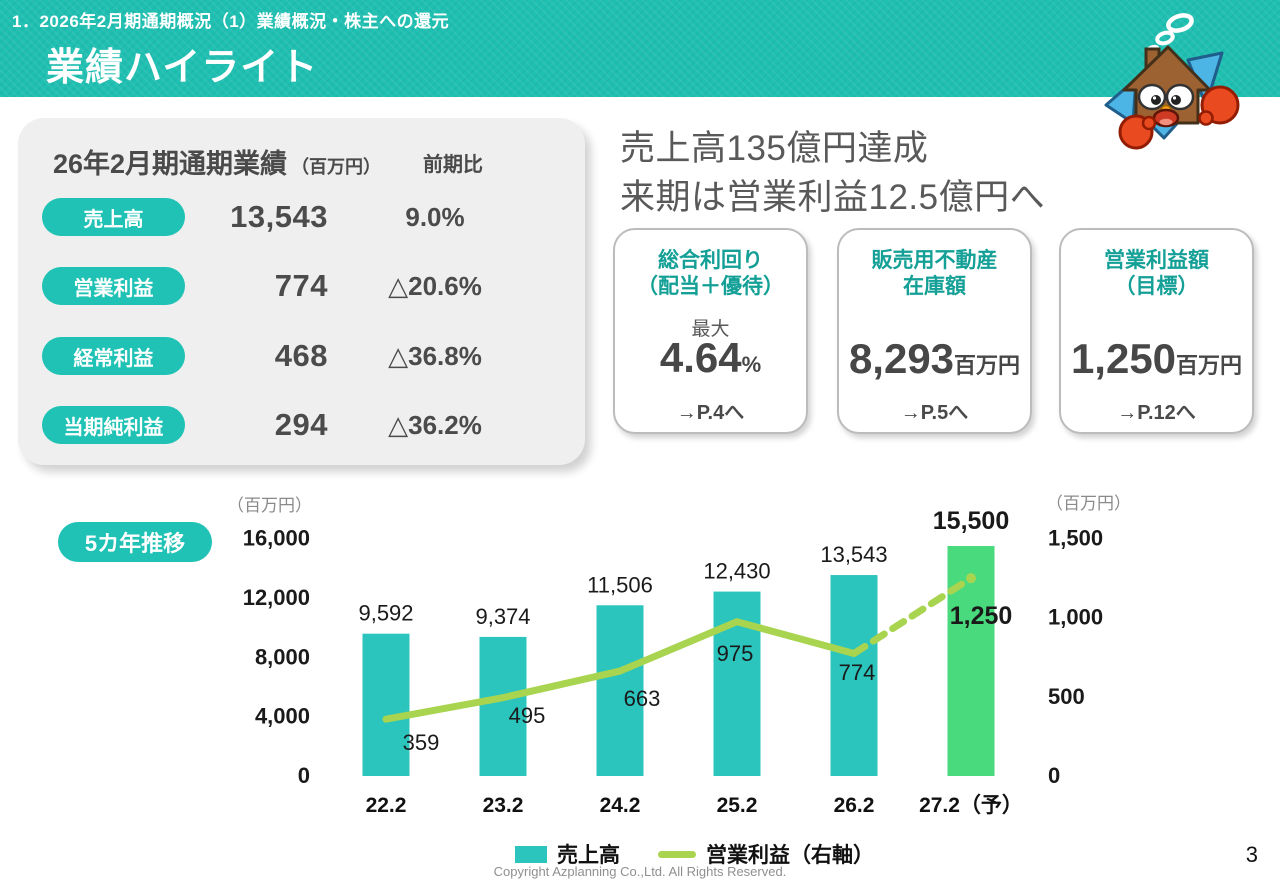  What do you see at coordinates (934, 331) in the screenshot?
I see `kpi-card-inventory: 販売用不動産 在庫額 8,293百万円 →P.5へ` at bounding box center [934, 331].